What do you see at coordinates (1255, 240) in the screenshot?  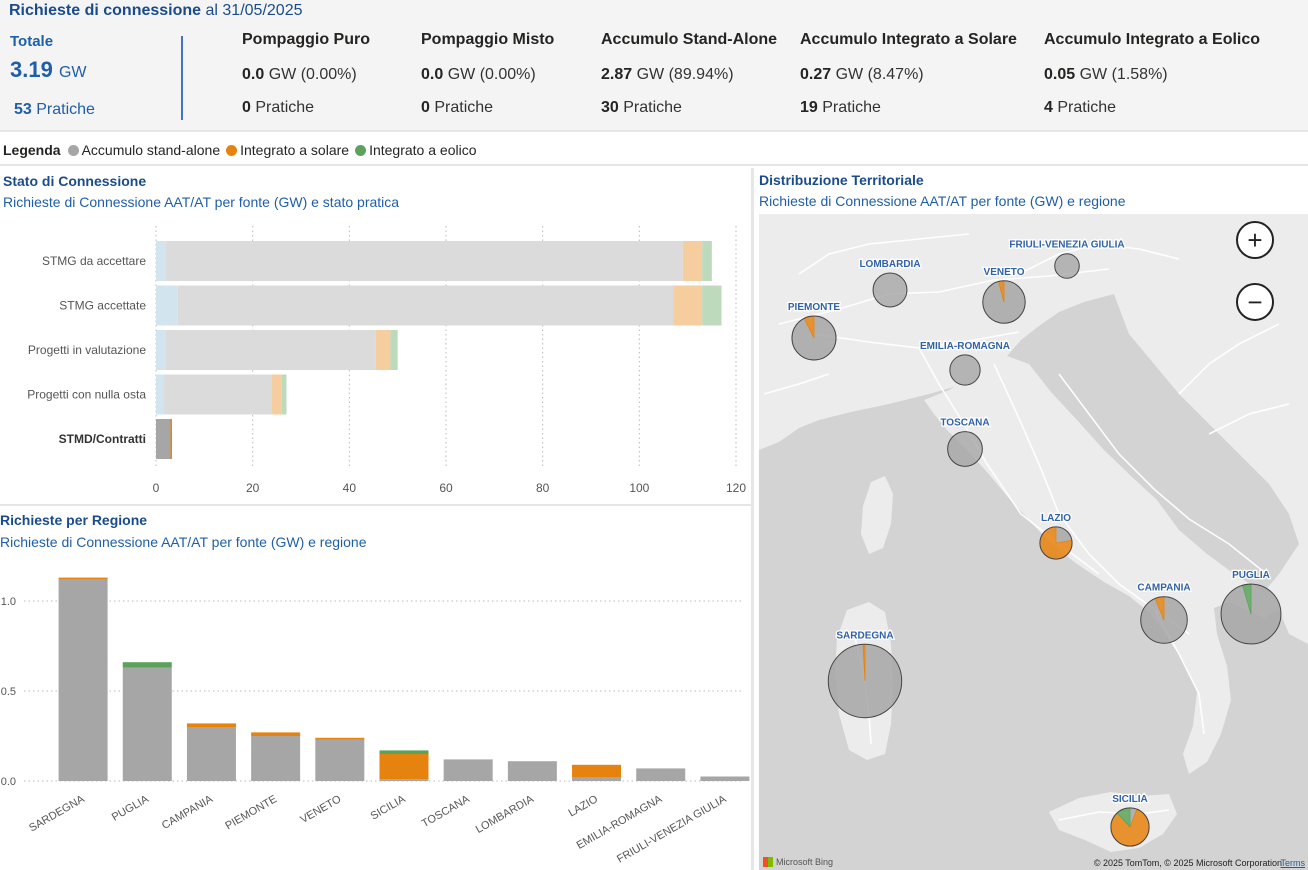 I see `zoom-in-button: +` at bounding box center [1255, 240].